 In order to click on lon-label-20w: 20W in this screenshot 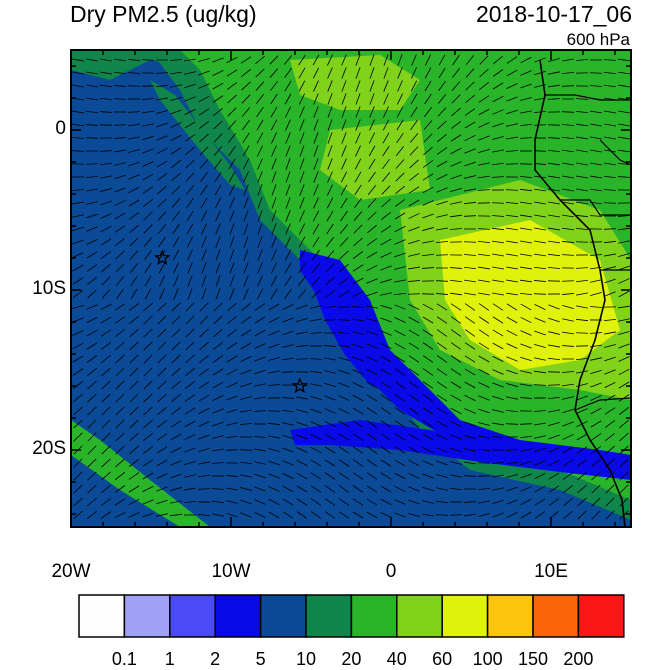, I will do `click(71, 572)`.